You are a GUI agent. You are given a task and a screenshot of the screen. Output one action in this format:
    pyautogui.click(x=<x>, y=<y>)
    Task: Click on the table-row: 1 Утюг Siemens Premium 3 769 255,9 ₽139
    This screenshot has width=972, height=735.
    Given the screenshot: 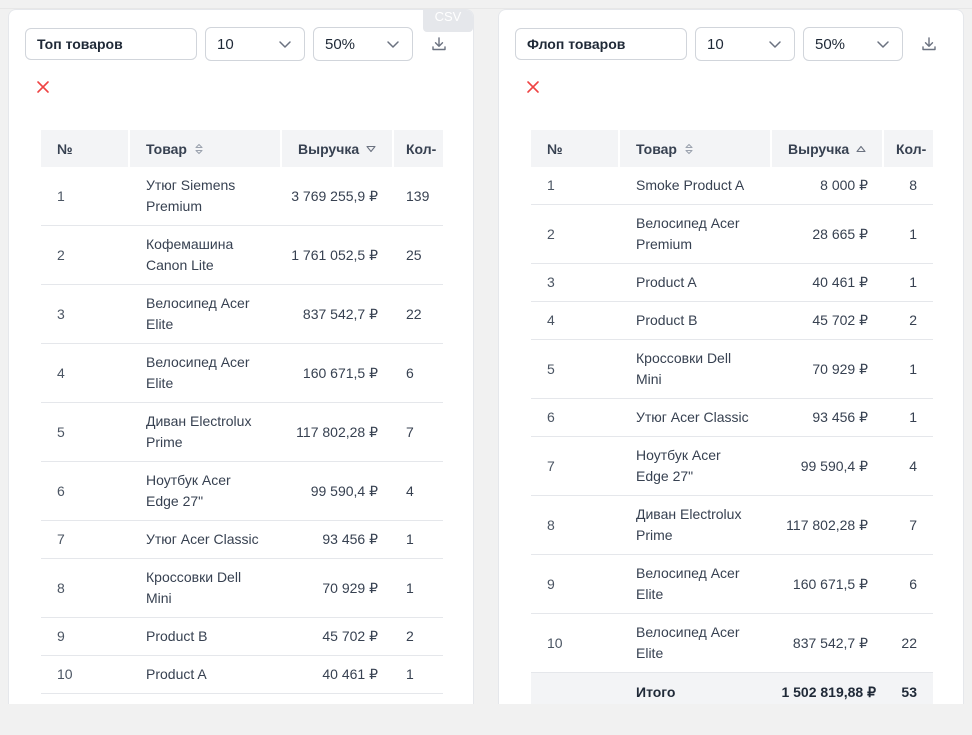 What is the action you would take?
    pyautogui.click(x=242, y=196)
    